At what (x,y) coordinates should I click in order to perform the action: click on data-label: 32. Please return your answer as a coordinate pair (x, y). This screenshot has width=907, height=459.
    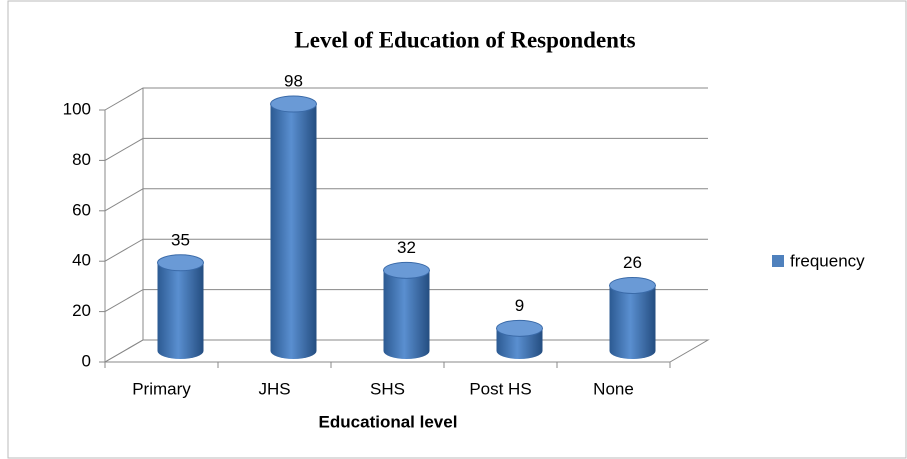
    Looking at the image, I should click on (406, 247).